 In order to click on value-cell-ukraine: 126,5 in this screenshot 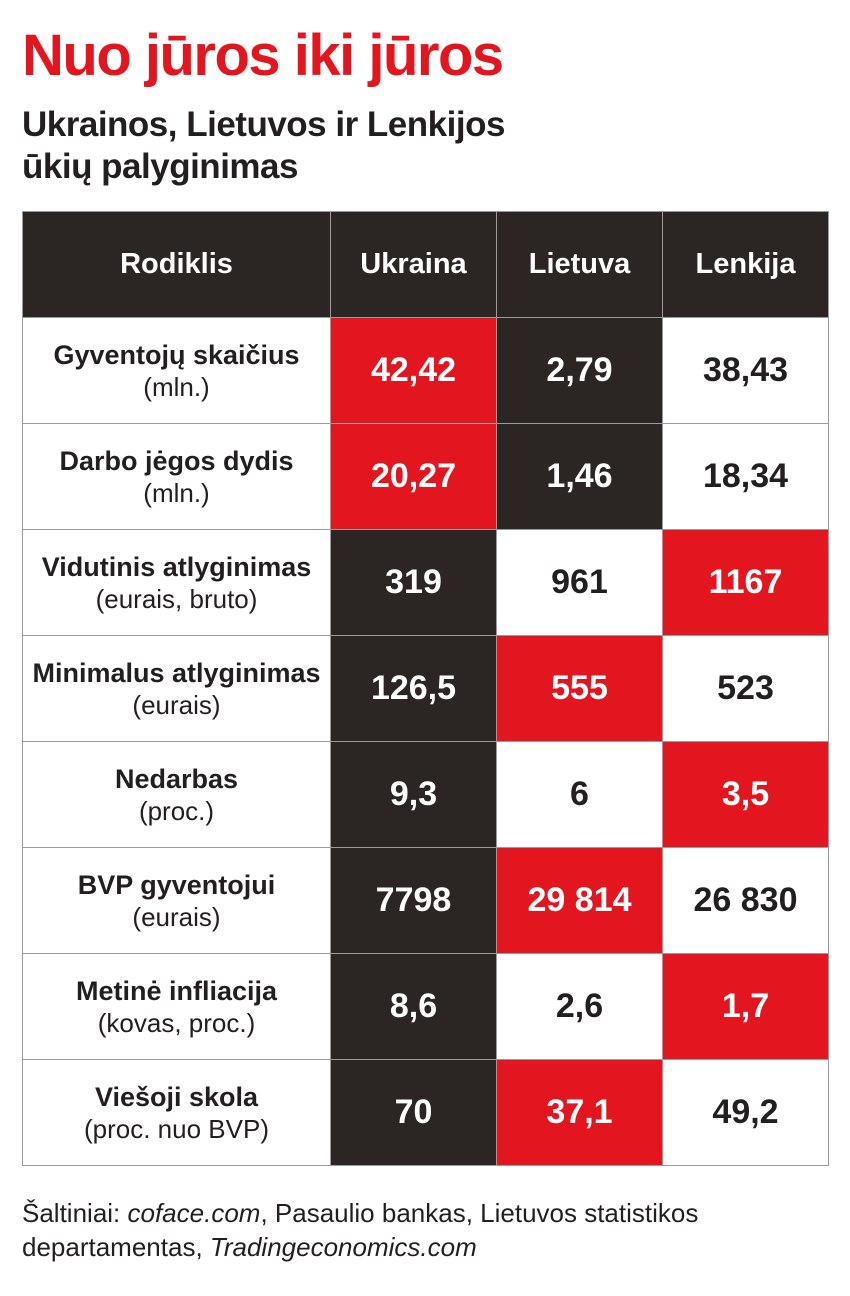, I will do `click(413, 688)`.